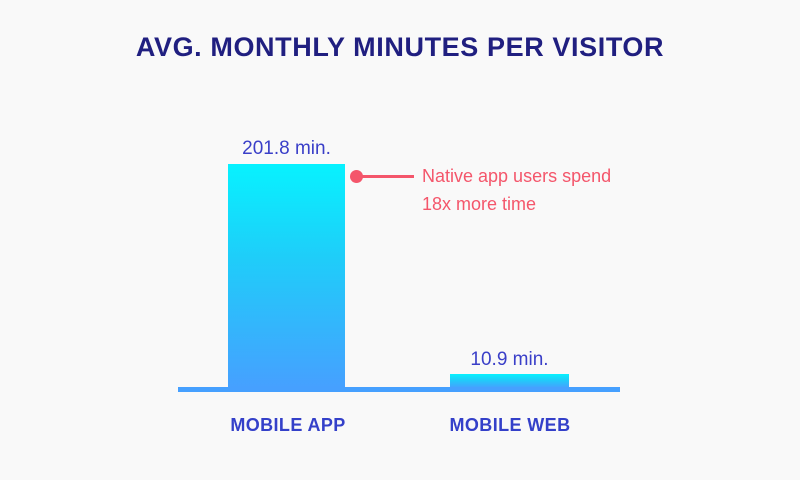  What do you see at coordinates (509, 381) in the screenshot?
I see `bar-mobile-web` at bounding box center [509, 381].